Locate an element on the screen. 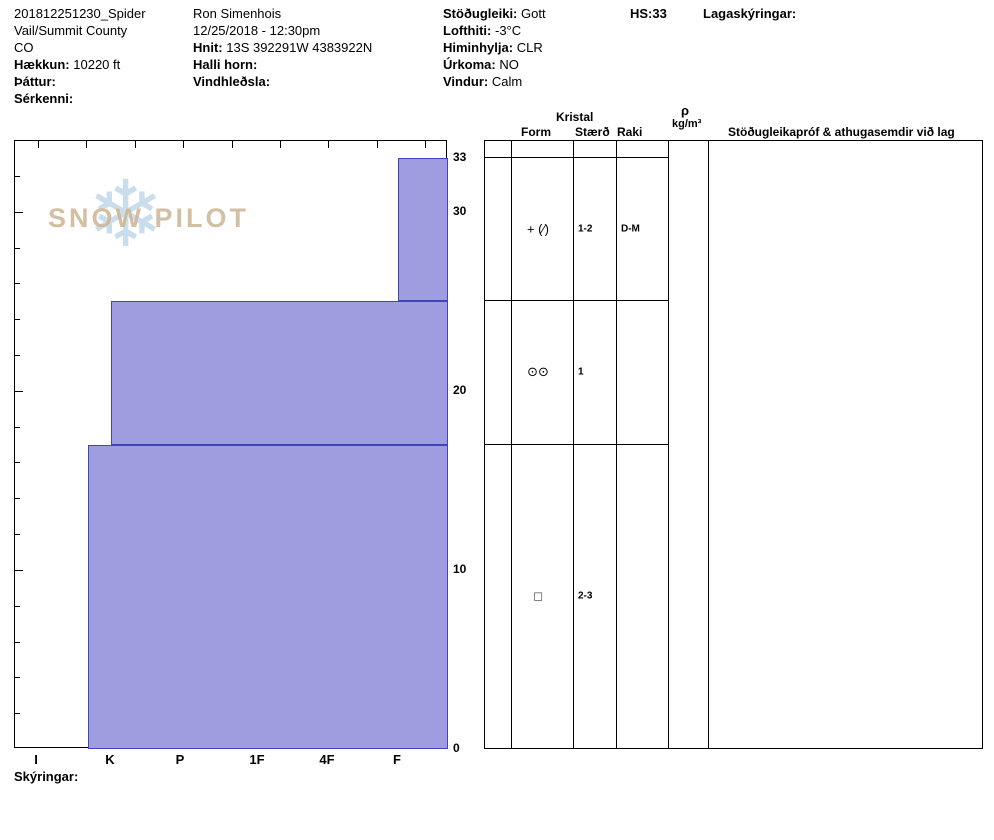 This screenshot has height=840, width=994. slope-label: Halli horn: is located at coordinates (225, 64).